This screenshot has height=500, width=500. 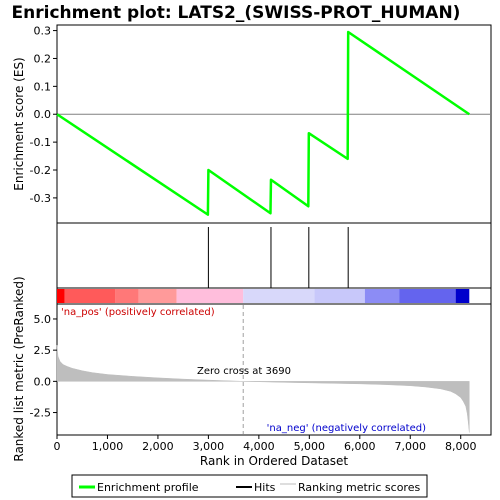 What do you see at coordinates (265, 487) in the screenshot?
I see `legend-label-hits: Hits` at bounding box center [265, 487].